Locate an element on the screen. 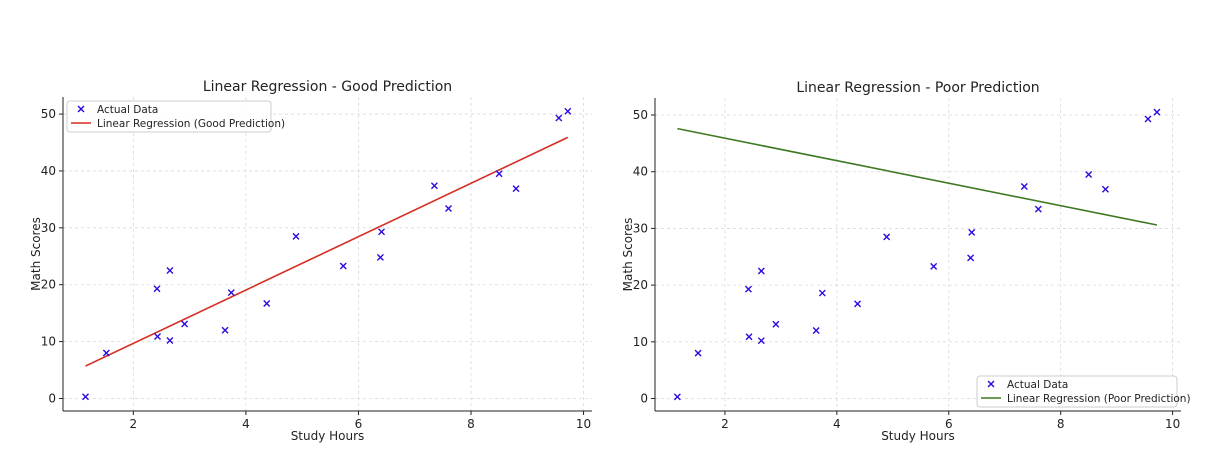  regression-line is located at coordinates (917, 176).